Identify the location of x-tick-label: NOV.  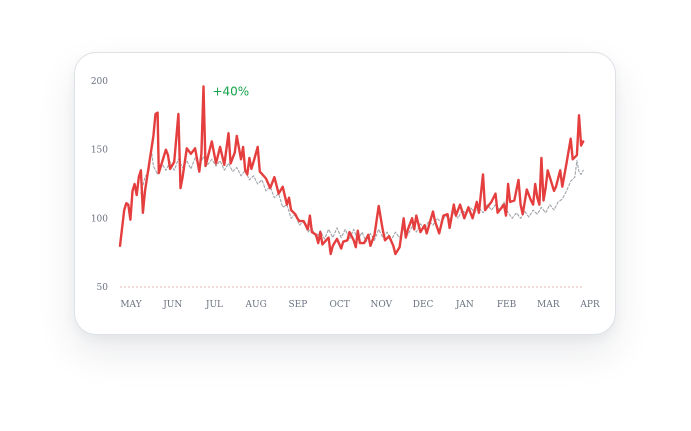
(382, 305).